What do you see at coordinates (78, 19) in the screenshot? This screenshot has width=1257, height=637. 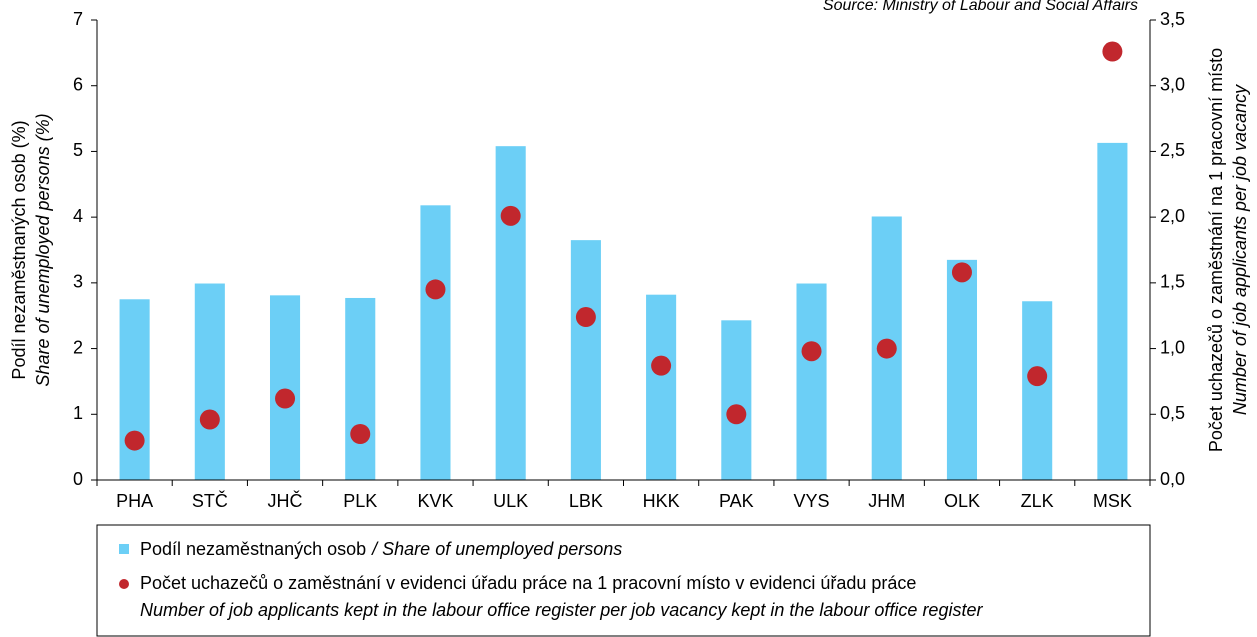 I see `y-tick-label: 7` at bounding box center [78, 19].